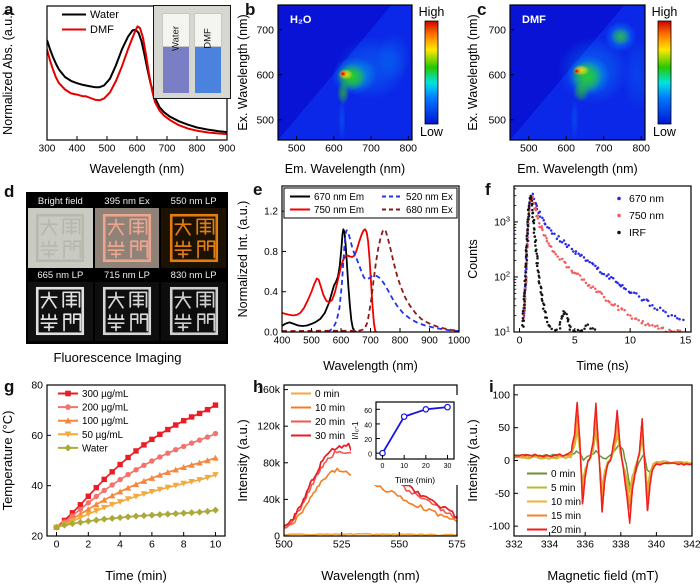 This screenshot has width=700, height=585. I want to click on fluorescence-imaging-caption: Fluorescence Imaging, so click(117, 357).